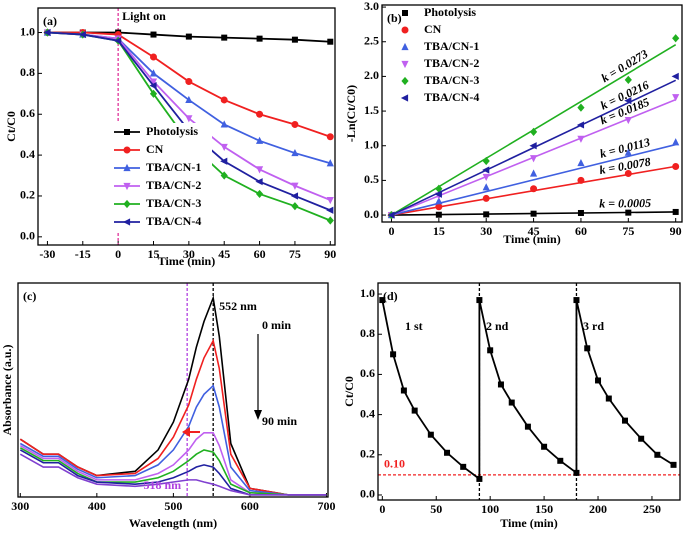 Image resolution: width=685 pixels, height=534 pixels. Describe the element at coordinates (20, 506) in the screenshot. I see `x-tick-label: 300` at that location.